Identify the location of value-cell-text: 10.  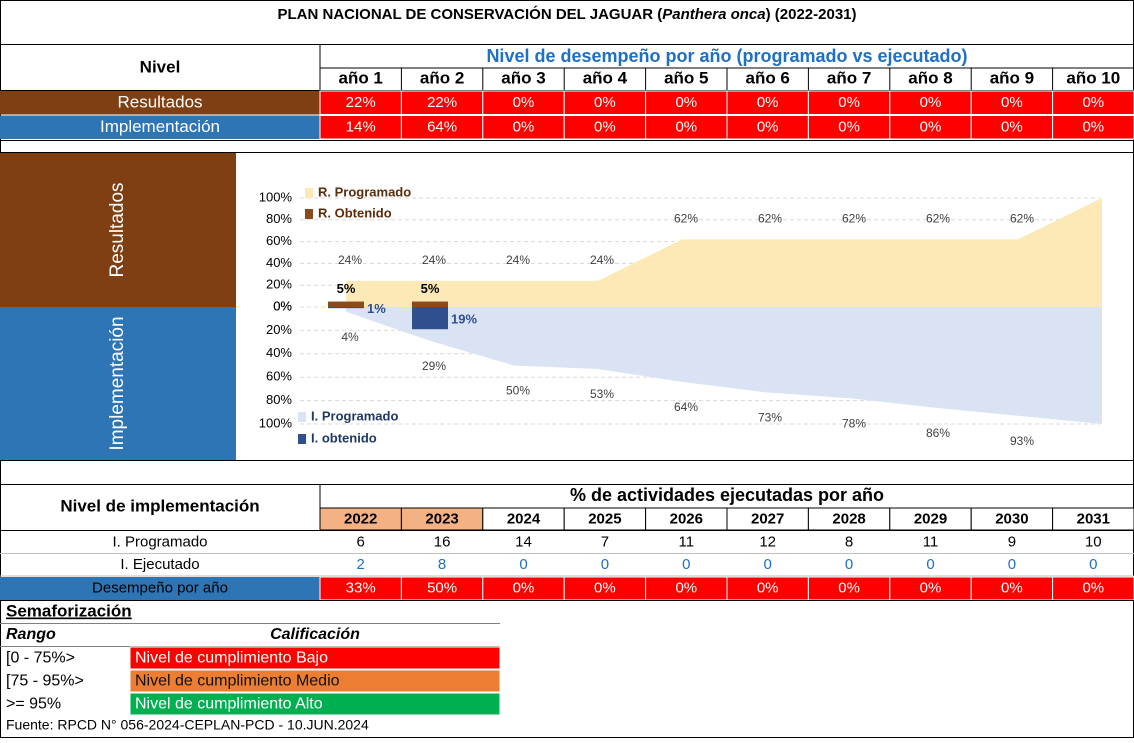
(1093, 541).